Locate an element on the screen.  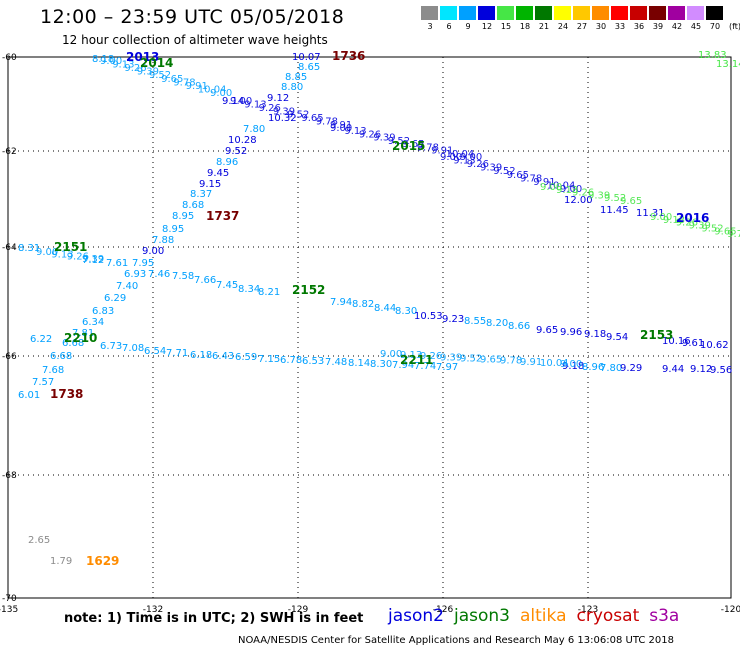
pass-number: 1629 is located at coordinates (102, 561).